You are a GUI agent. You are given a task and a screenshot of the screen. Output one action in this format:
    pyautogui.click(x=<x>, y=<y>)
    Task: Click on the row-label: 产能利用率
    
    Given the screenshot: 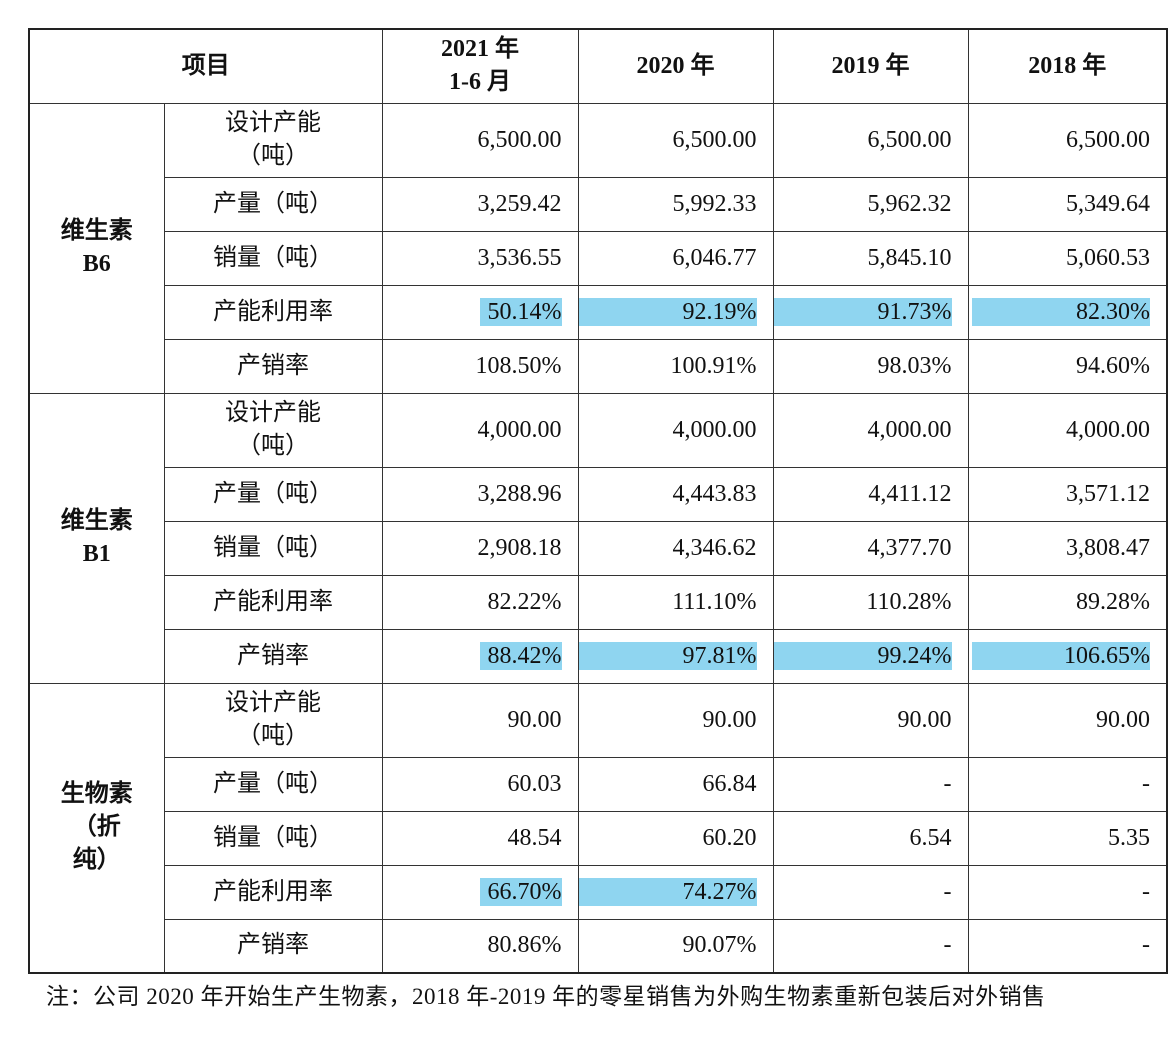 What is the action you would take?
    pyautogui.click(x=273, y=312)
    